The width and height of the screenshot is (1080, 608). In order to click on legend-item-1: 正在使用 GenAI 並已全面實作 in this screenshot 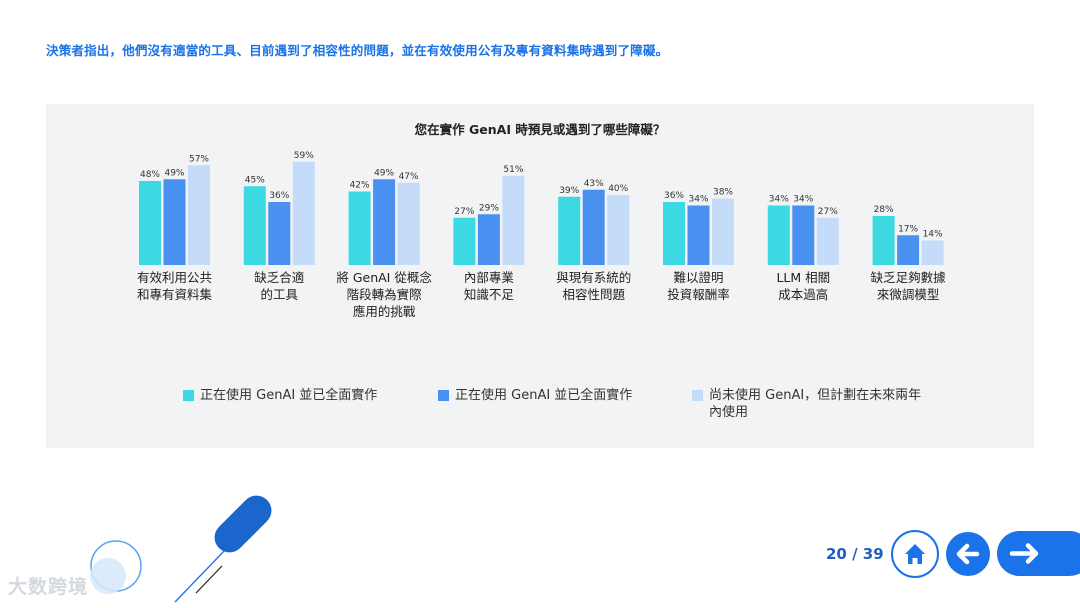, I will do `click(301, 395)`.